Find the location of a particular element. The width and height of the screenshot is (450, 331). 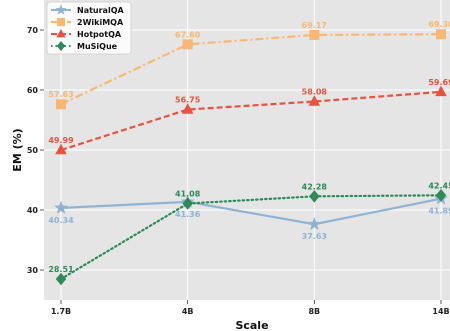

x-tick-label: 1.7B is located at coordinates (61, 311).